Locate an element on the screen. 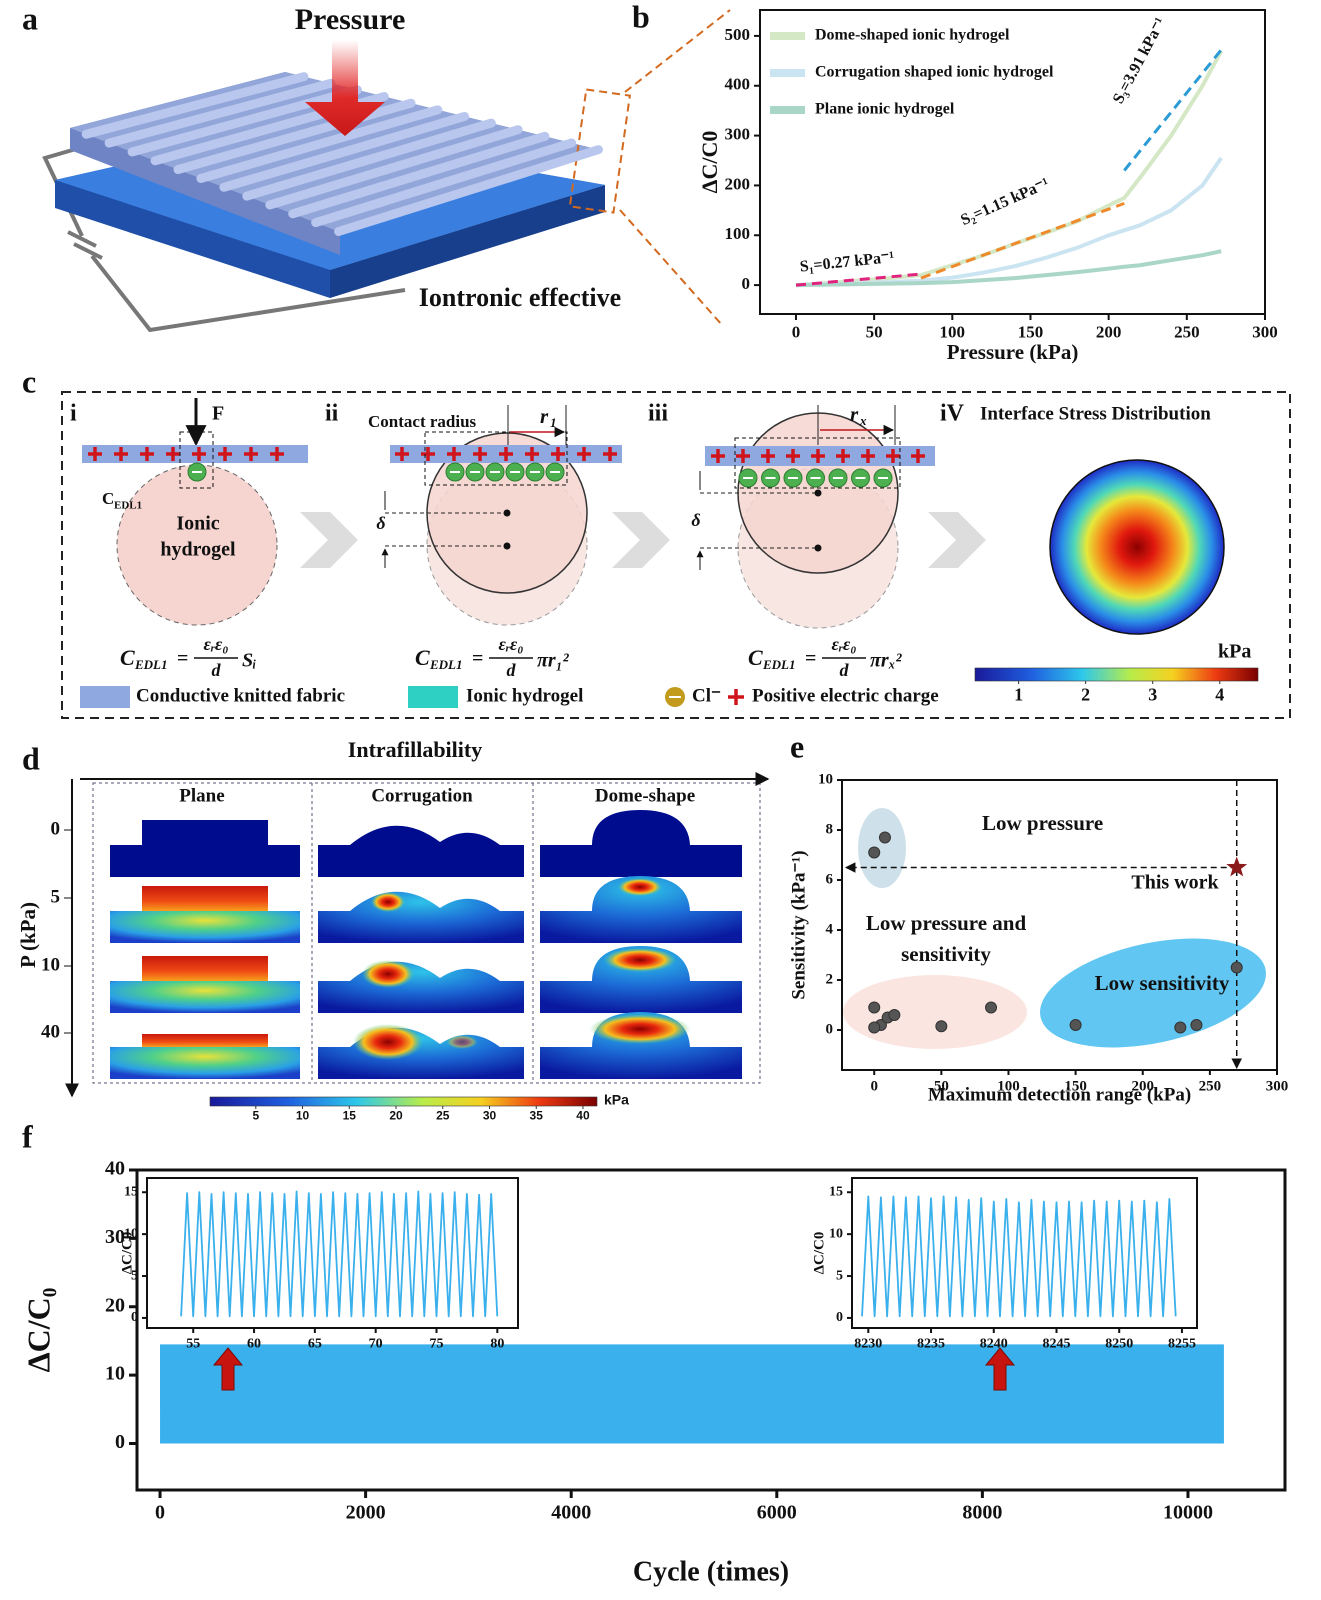 Image resolution: width=1321 pixels, height=1600 pixels. y-tick-label: 4 is located at coordinates (830, 929).